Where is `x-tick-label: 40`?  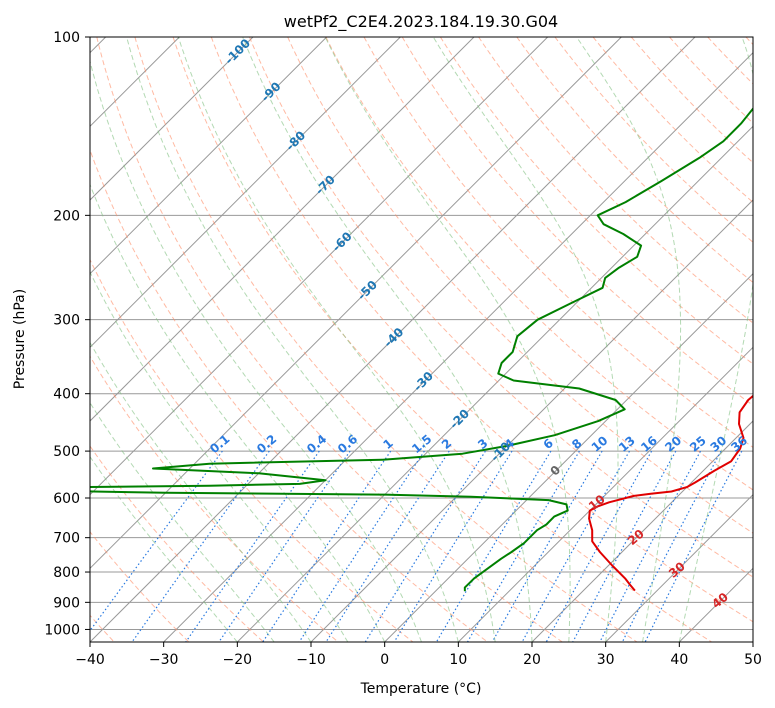
x-tick-label: 40 is located at coordinates (679, 660).